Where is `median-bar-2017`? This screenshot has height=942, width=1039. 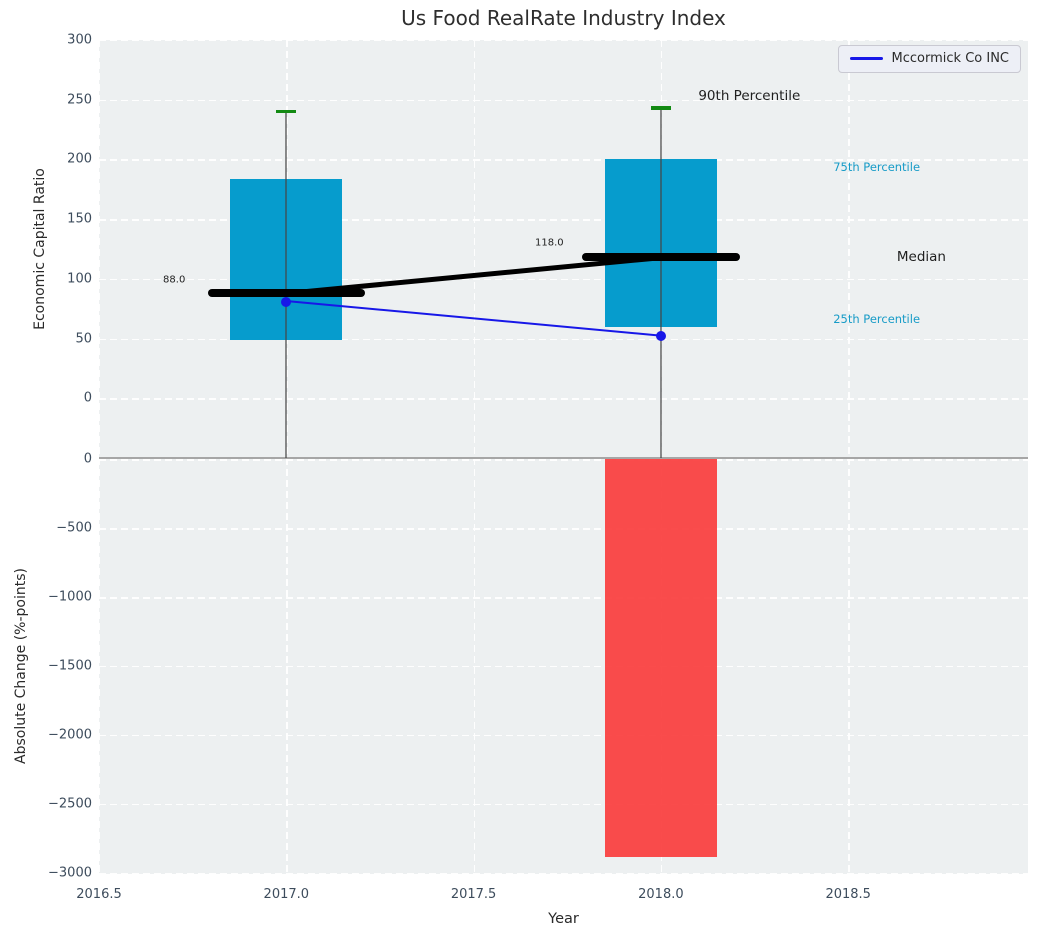
median-bar-2017 is located at coordinates (286, 293).